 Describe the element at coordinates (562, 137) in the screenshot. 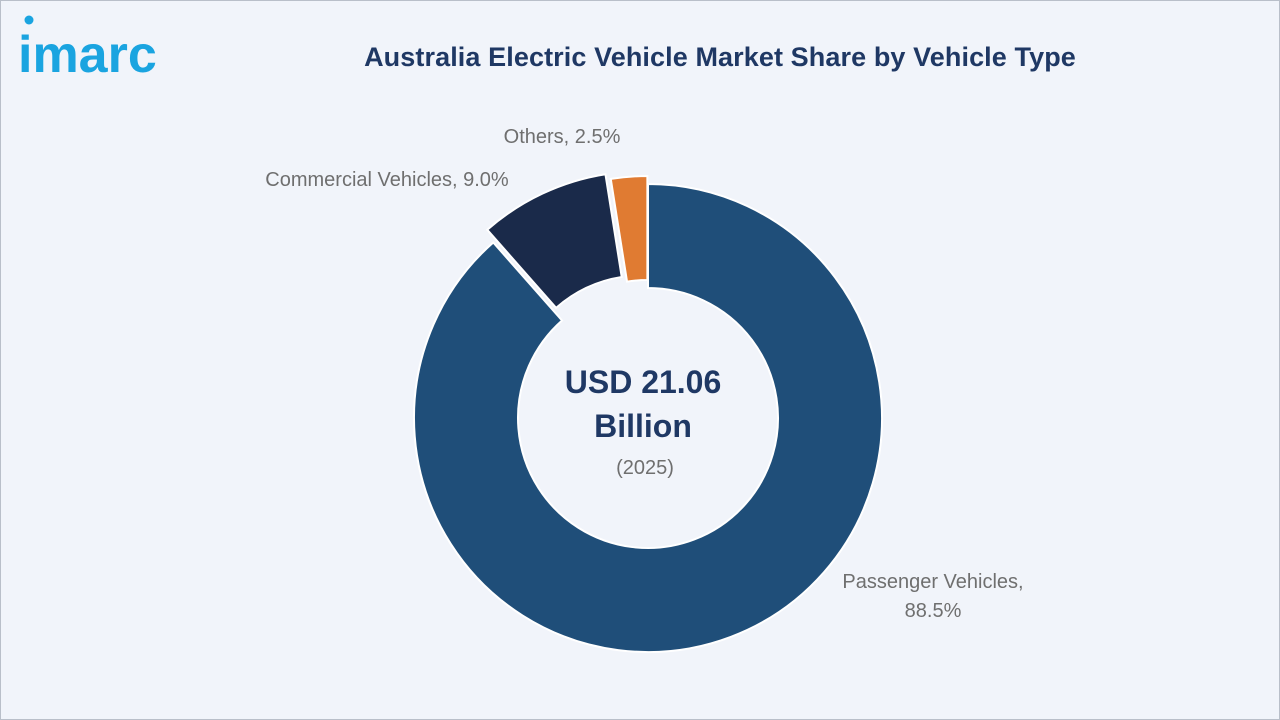

I see `label-others: Others, 2.5%` at that location.